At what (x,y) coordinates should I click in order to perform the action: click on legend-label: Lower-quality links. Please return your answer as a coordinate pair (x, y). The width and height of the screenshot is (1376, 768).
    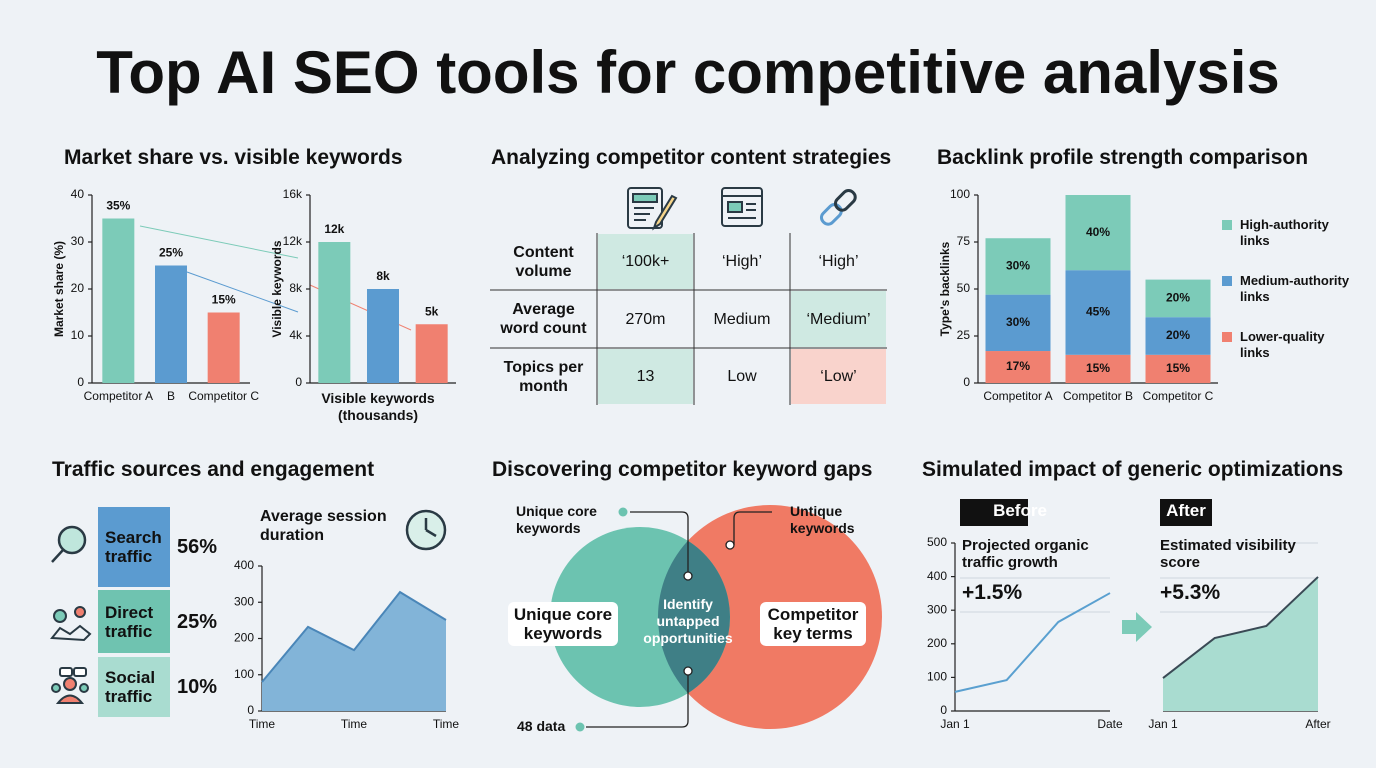
    Looking at the image, I should click on (1282, 344).